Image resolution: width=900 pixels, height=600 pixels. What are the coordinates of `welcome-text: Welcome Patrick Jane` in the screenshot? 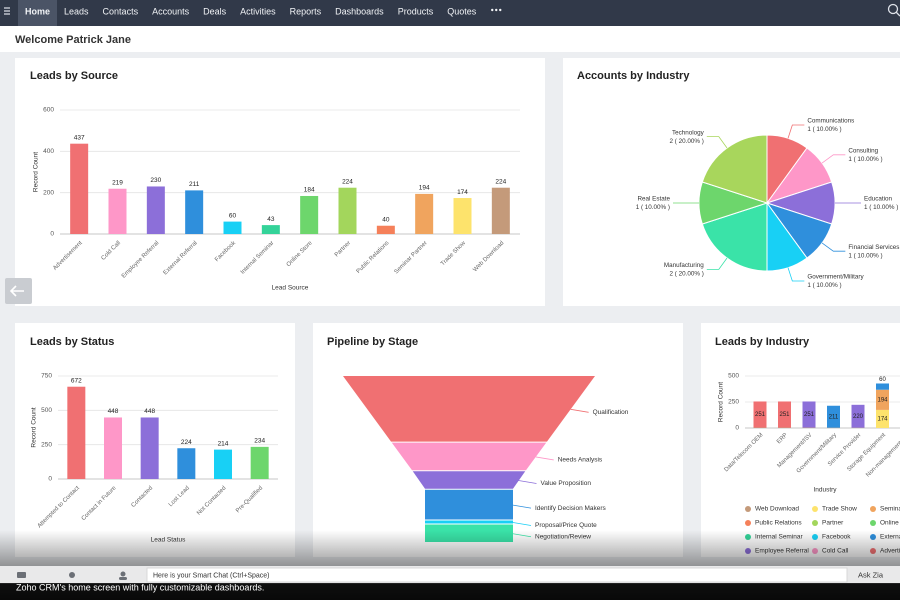 It's located at (73, 40).